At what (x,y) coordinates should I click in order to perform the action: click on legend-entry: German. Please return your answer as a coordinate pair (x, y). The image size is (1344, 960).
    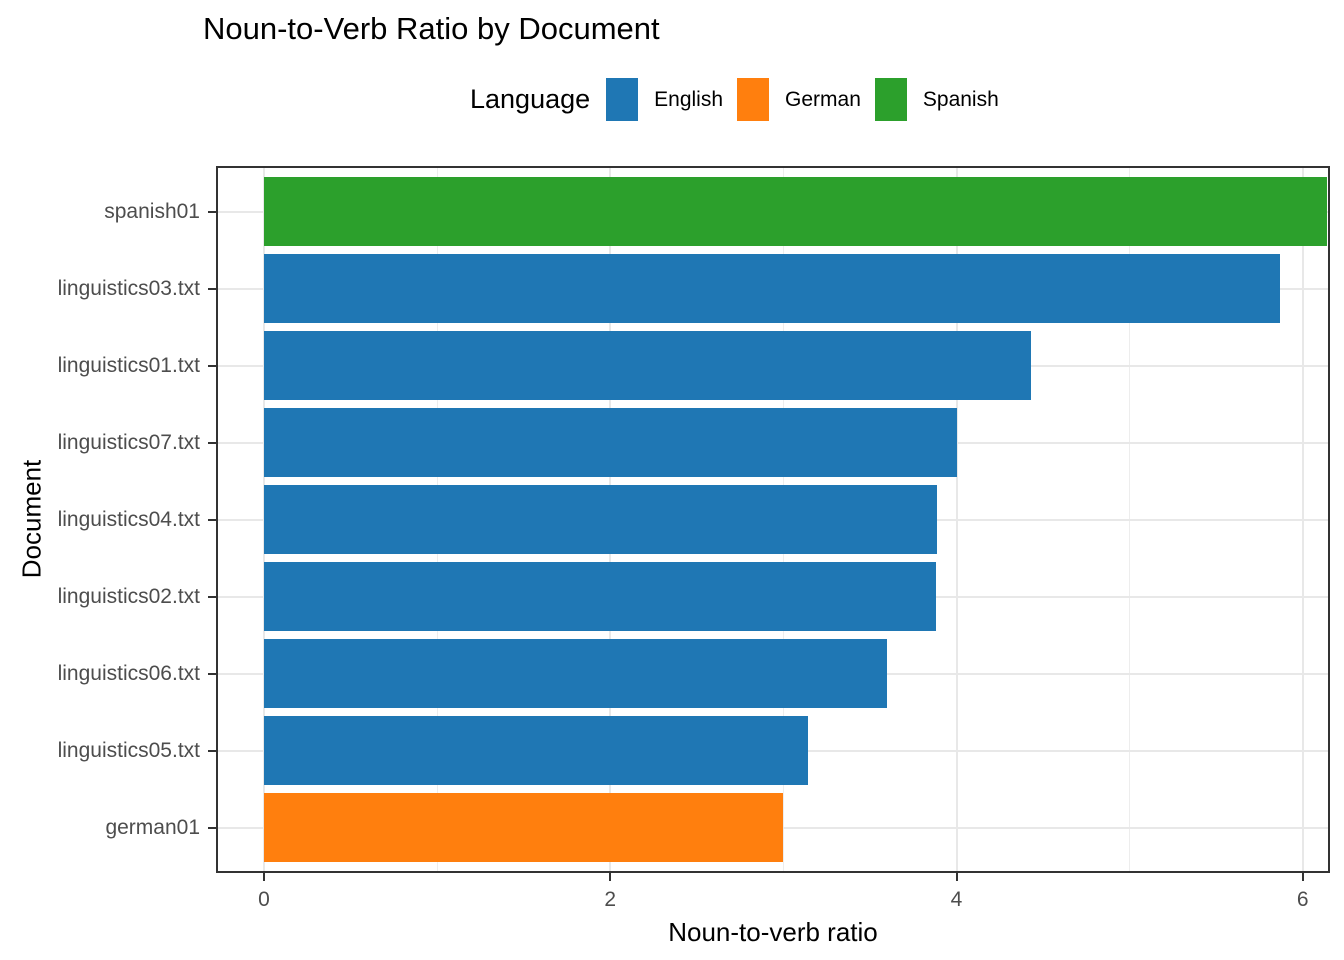
    Looking at the image, I should click on (799, 99).